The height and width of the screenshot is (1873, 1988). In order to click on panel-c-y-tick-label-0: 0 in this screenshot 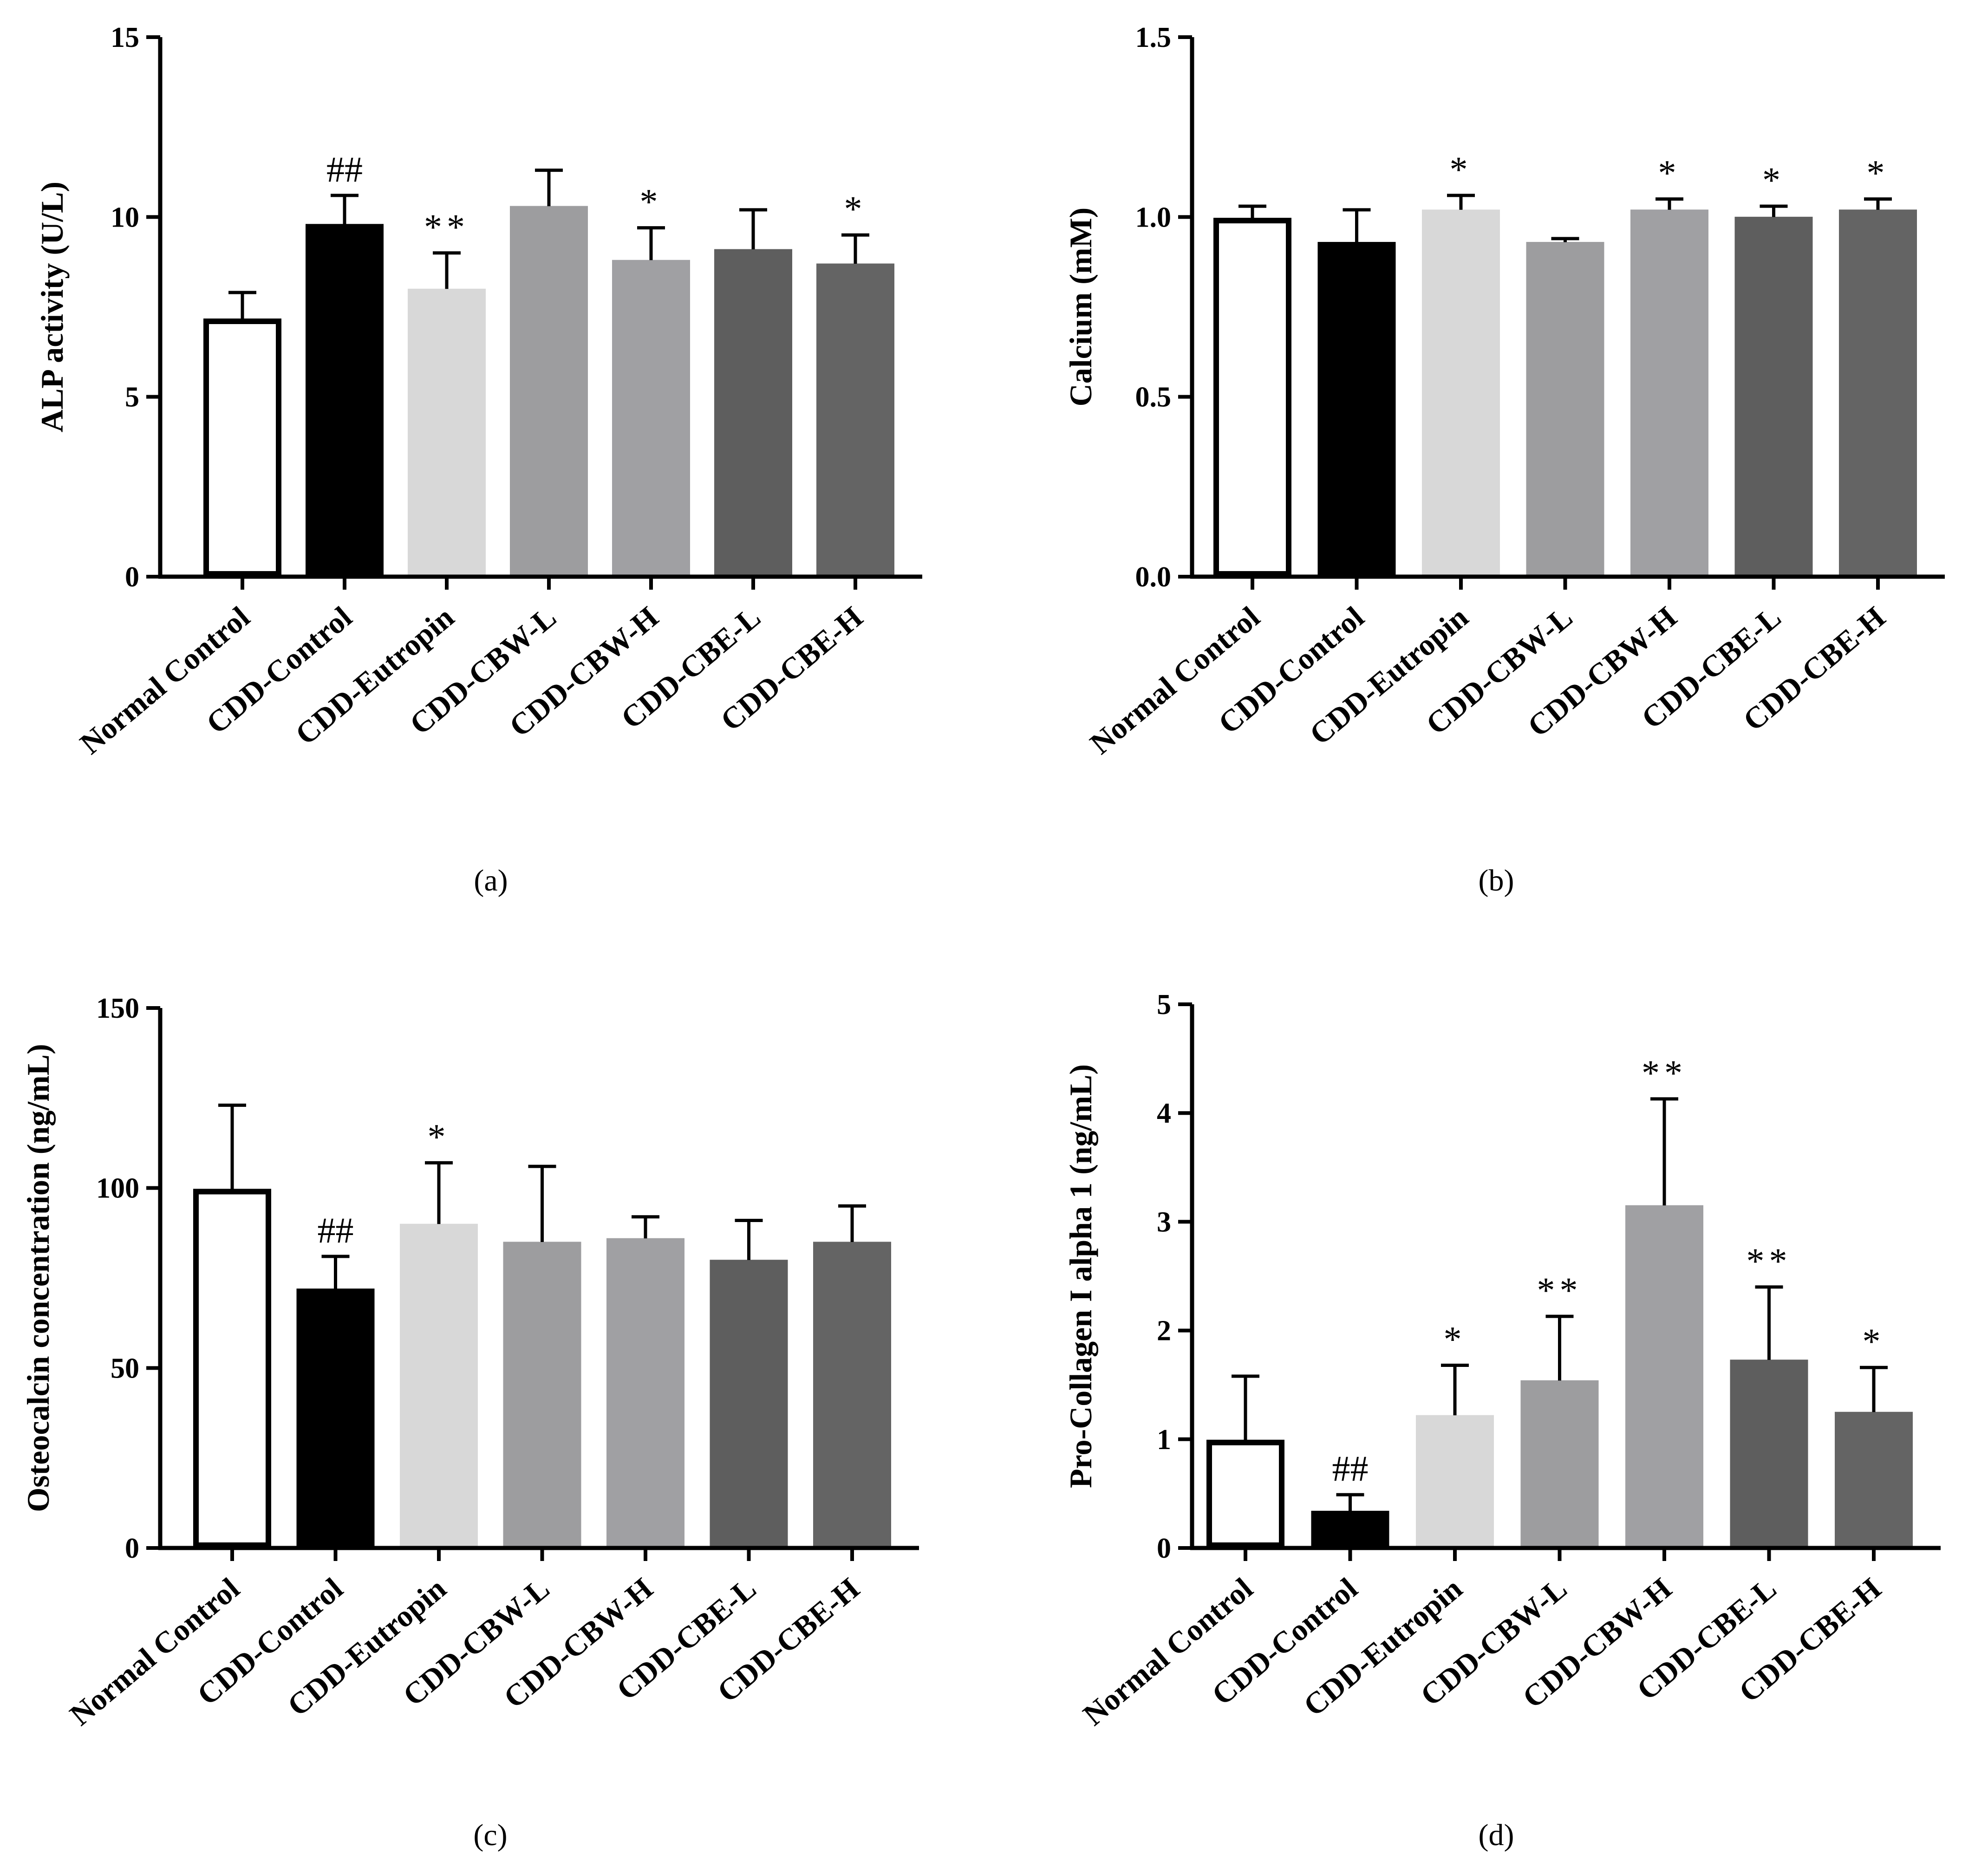, I will do `click(132, 1549)`.